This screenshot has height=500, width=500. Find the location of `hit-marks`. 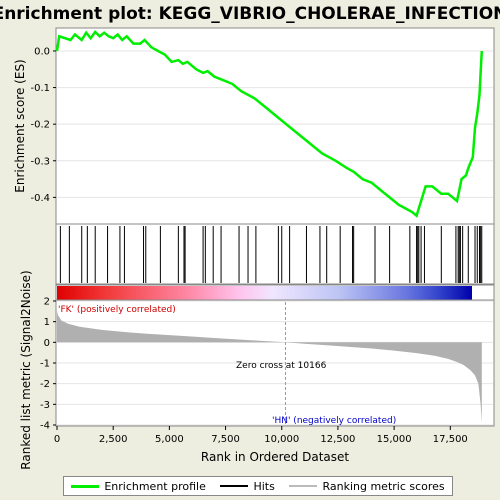

hit-marks is located at coordinates (271, 254).